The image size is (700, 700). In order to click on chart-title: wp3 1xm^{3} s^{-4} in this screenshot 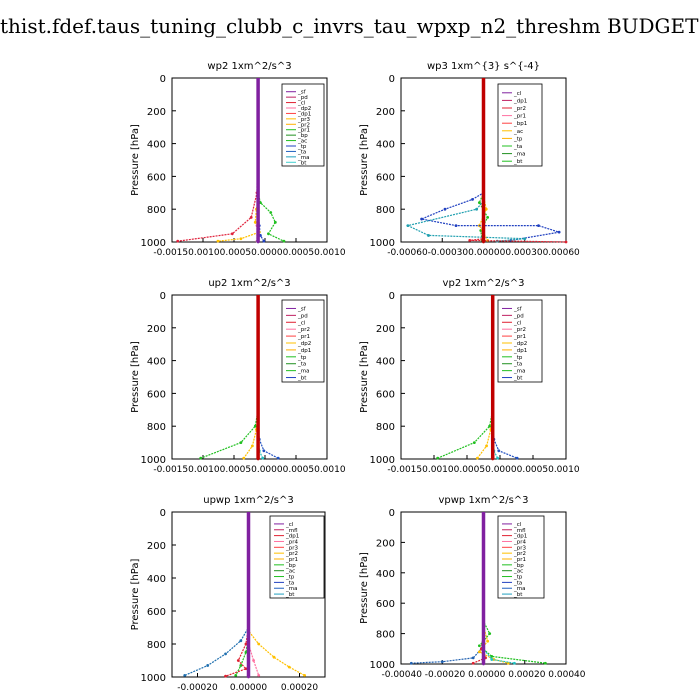, I will do `click(483, 66)`.